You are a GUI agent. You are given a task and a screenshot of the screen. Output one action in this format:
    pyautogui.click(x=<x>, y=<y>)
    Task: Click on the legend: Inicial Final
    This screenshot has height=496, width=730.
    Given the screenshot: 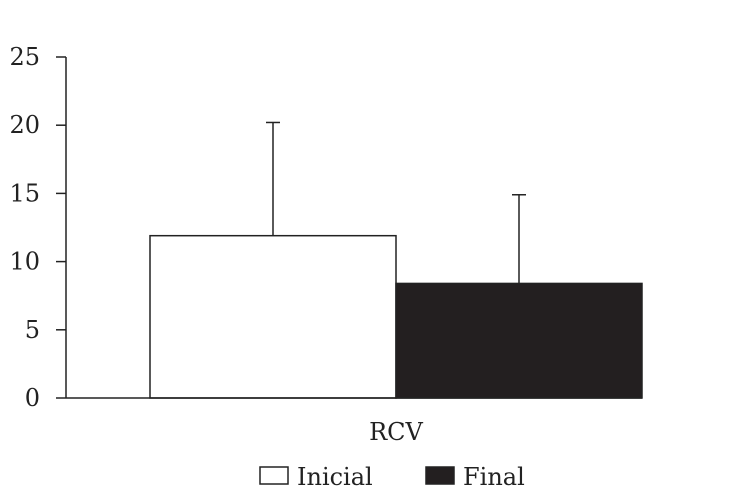 What is the action you would take?
    pyautogui.click(x=392, y=477)
    